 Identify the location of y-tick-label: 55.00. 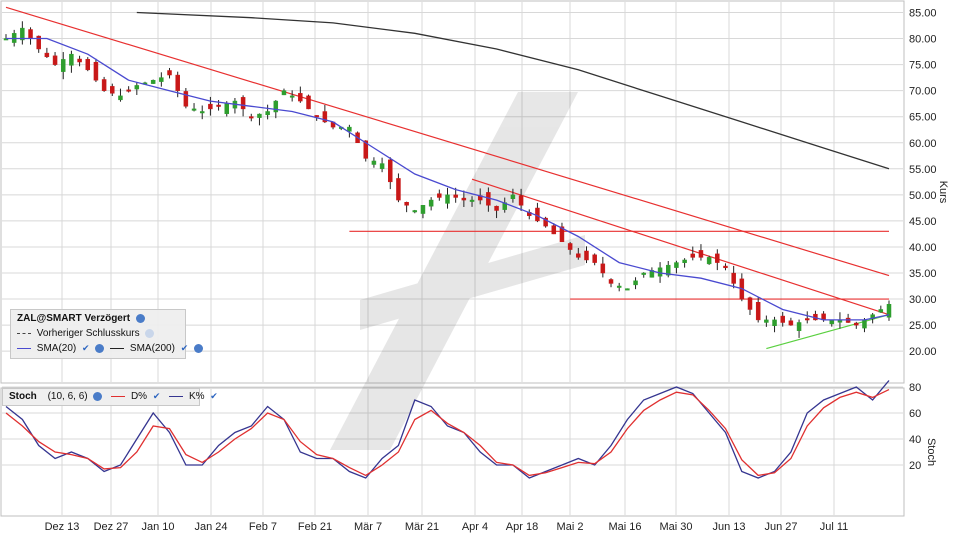
(923, 170).